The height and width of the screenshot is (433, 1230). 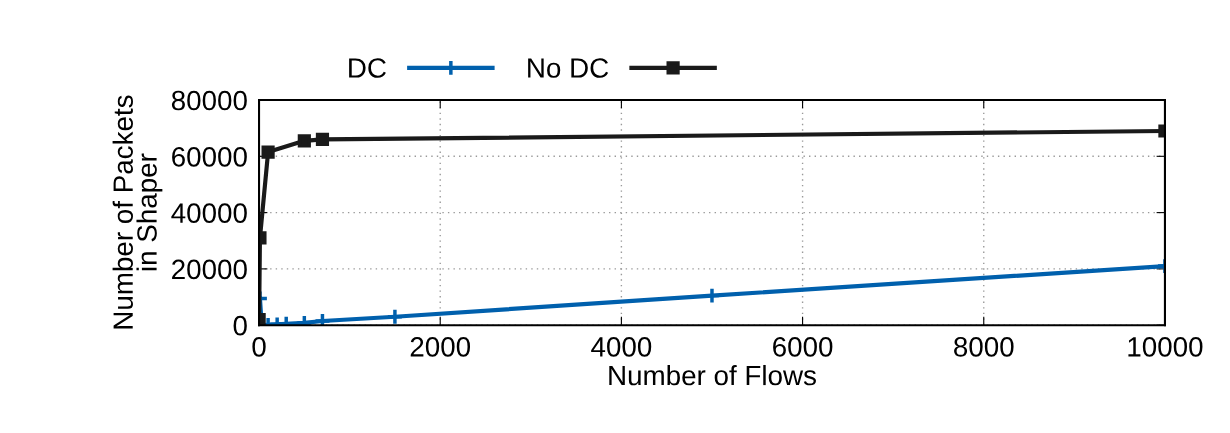 What do you see at coordinates (1165, 347) in the screenshot?
I see `x-tick-label: 10000` at bounding box center [1165, 347].